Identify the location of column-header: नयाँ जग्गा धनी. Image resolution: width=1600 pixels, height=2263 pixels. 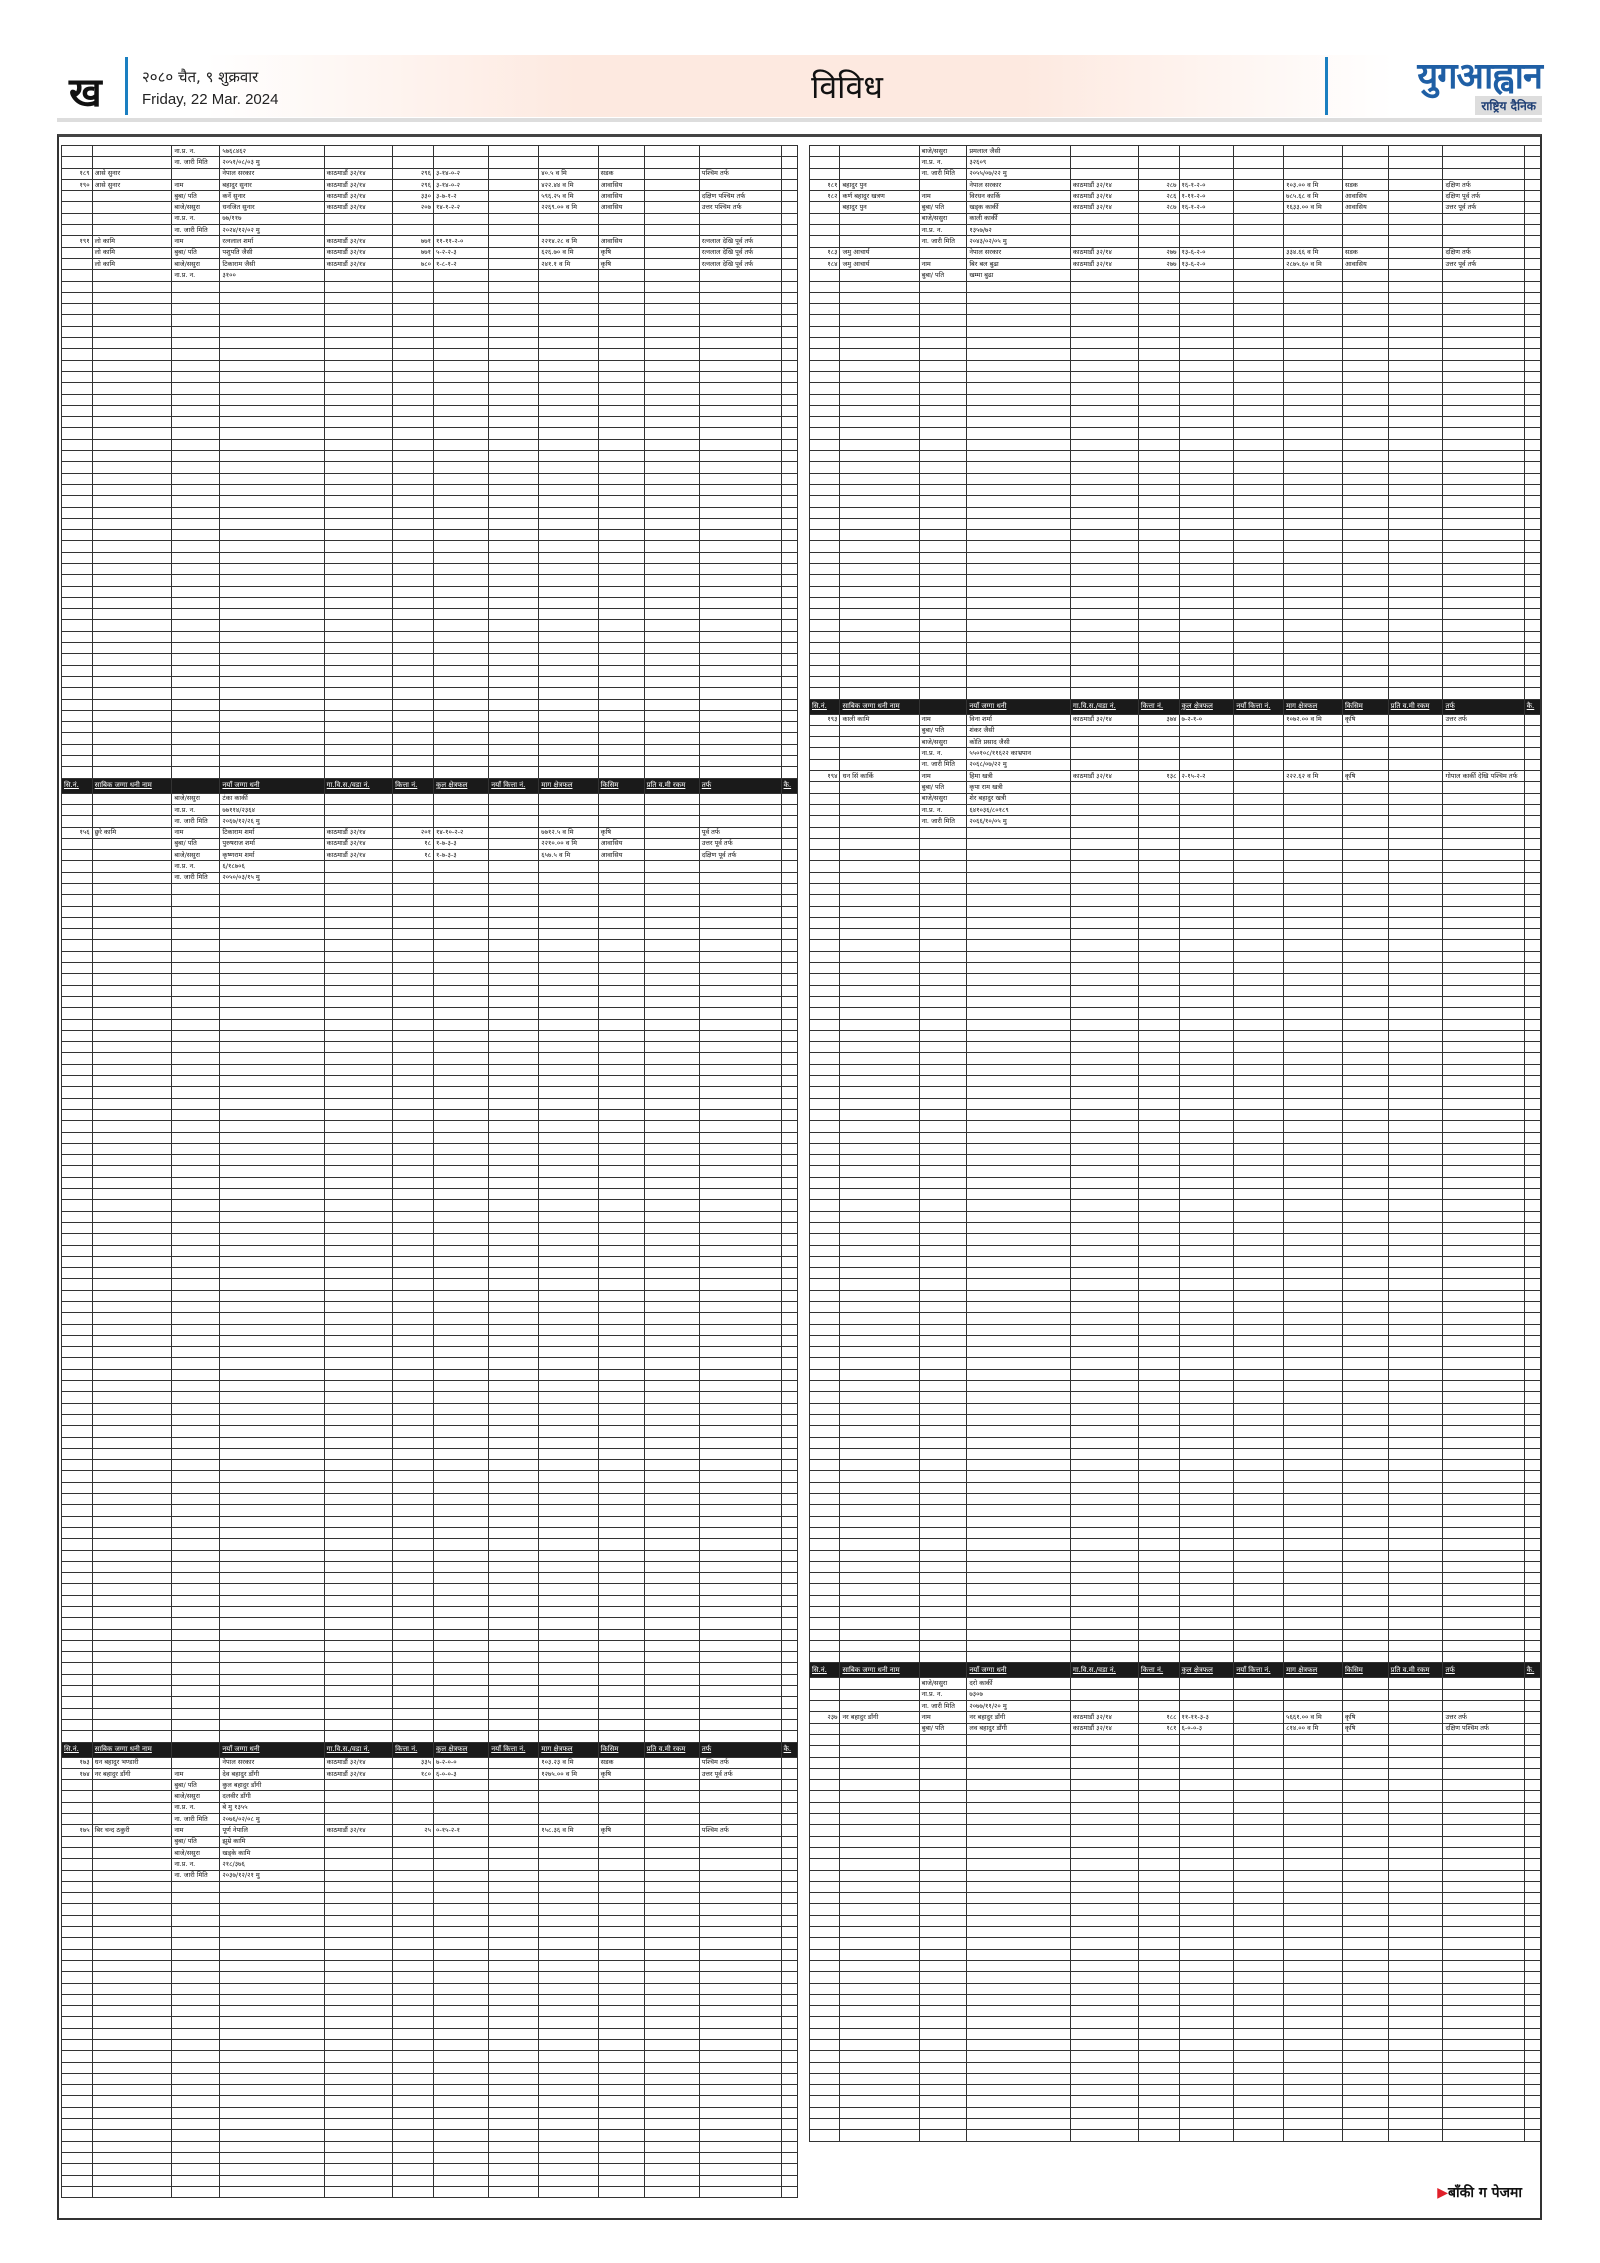
(1018, 1670).